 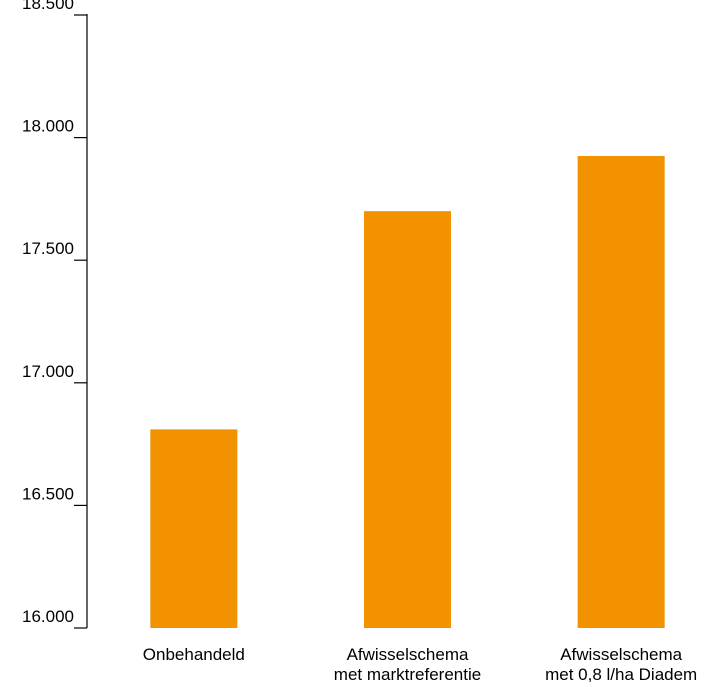 What do you see at coordinates (48, 493) in the screenshot?
I see `y-tick-label: 16.500` at bounding box center [48, 493].